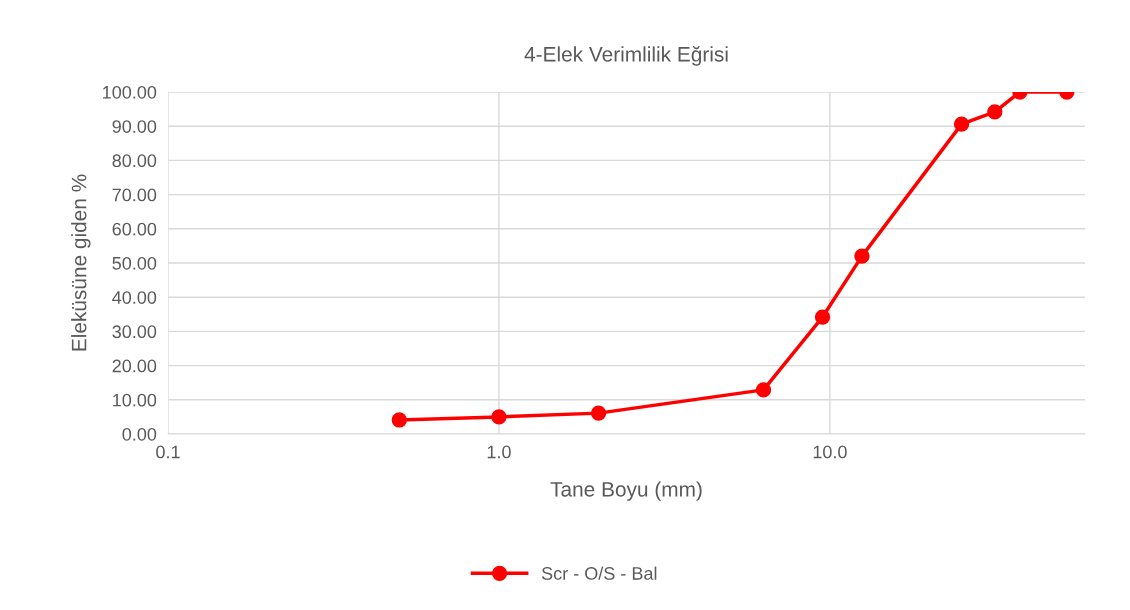 This screenshot has width=1130, height=610. Describe the element at coordinates (499, 452) in the screenshot. I see `x-tick-label: 1.0` at that location.